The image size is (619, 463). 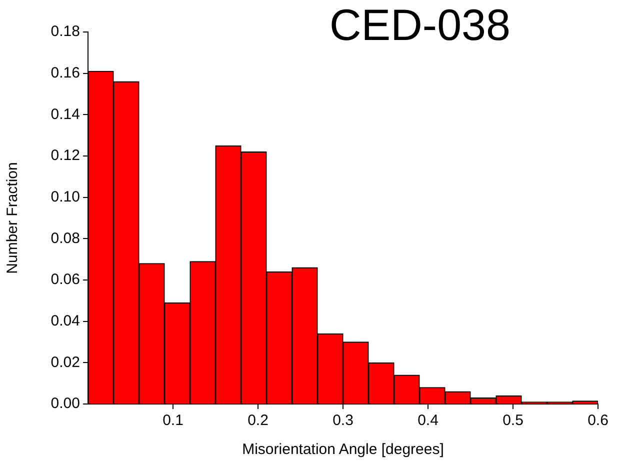 I want to click on y-tick-label: 0.08, so click(x=65, y=238).